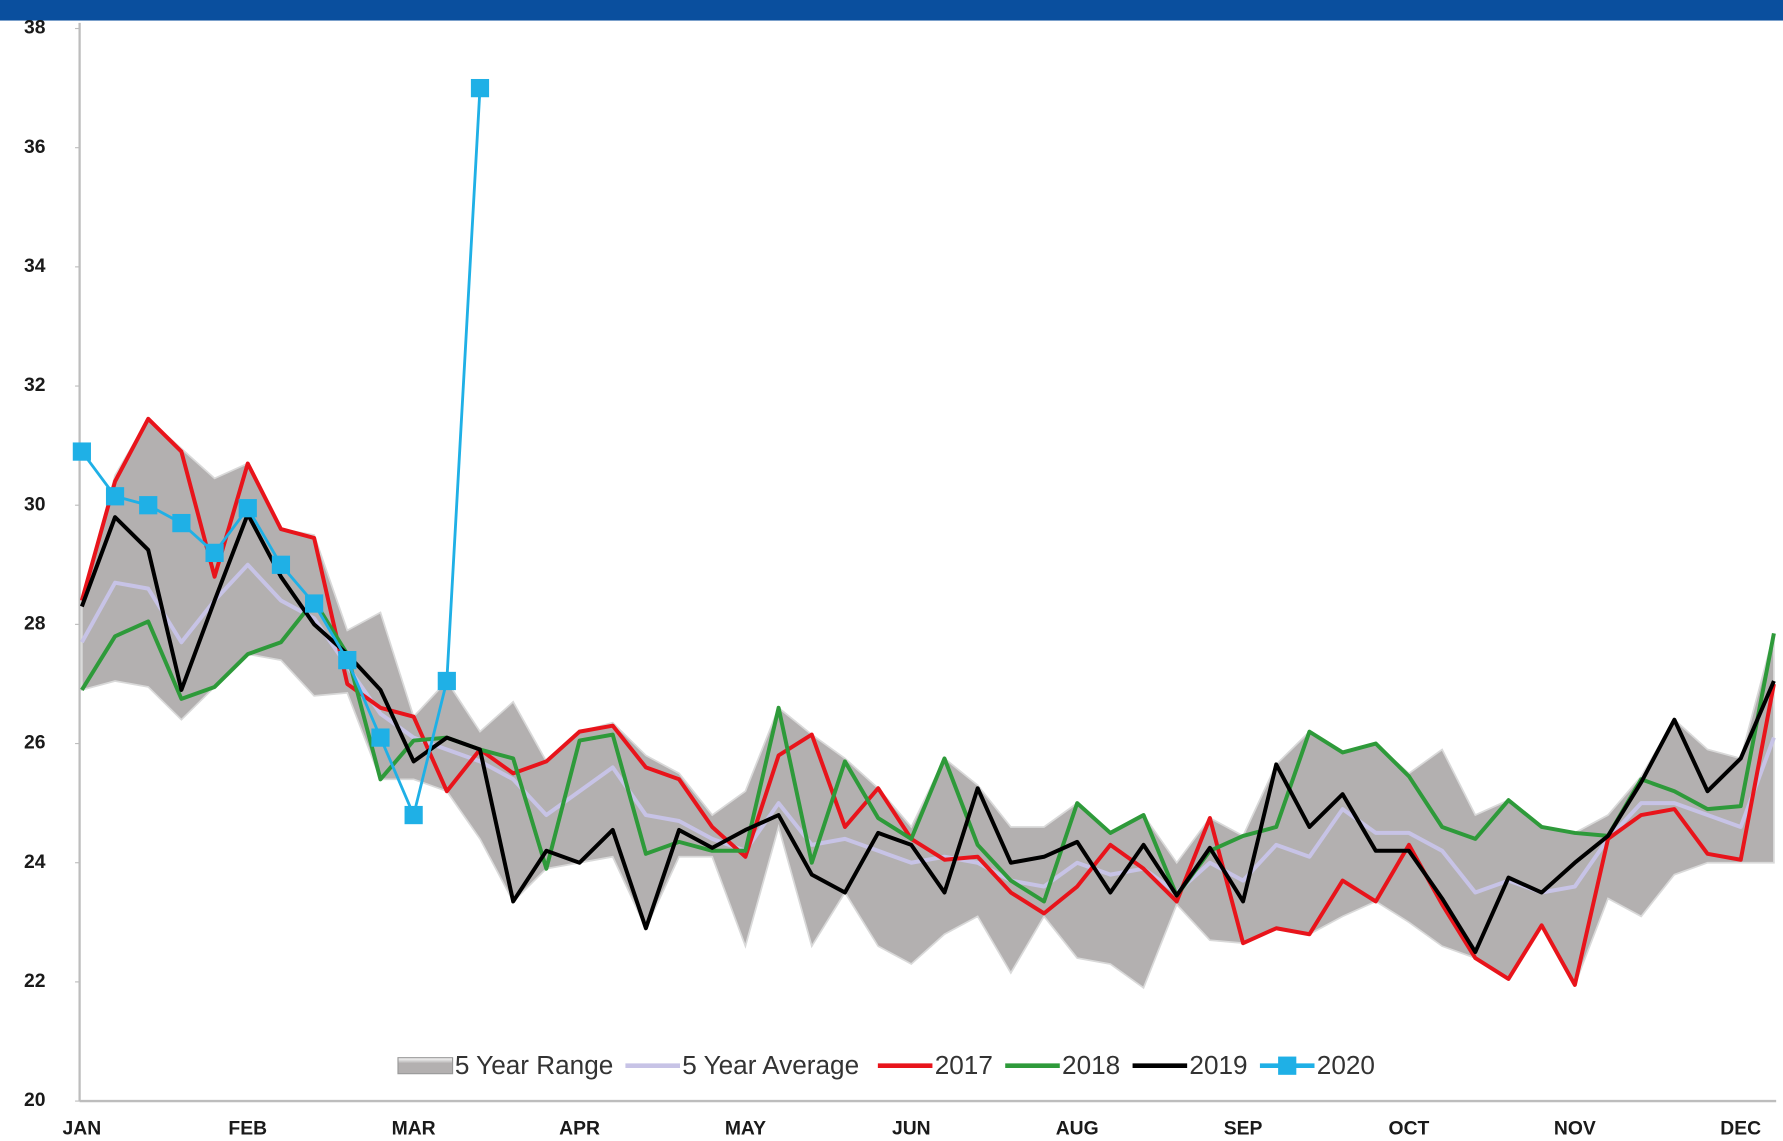 Image resolution: width=1783 pixels, height=1141 pixels. What do you see at coordinates (247, 1129) in the screenshot?
I see `x-tick-label: FEB` at bounding box center [247, 1129].